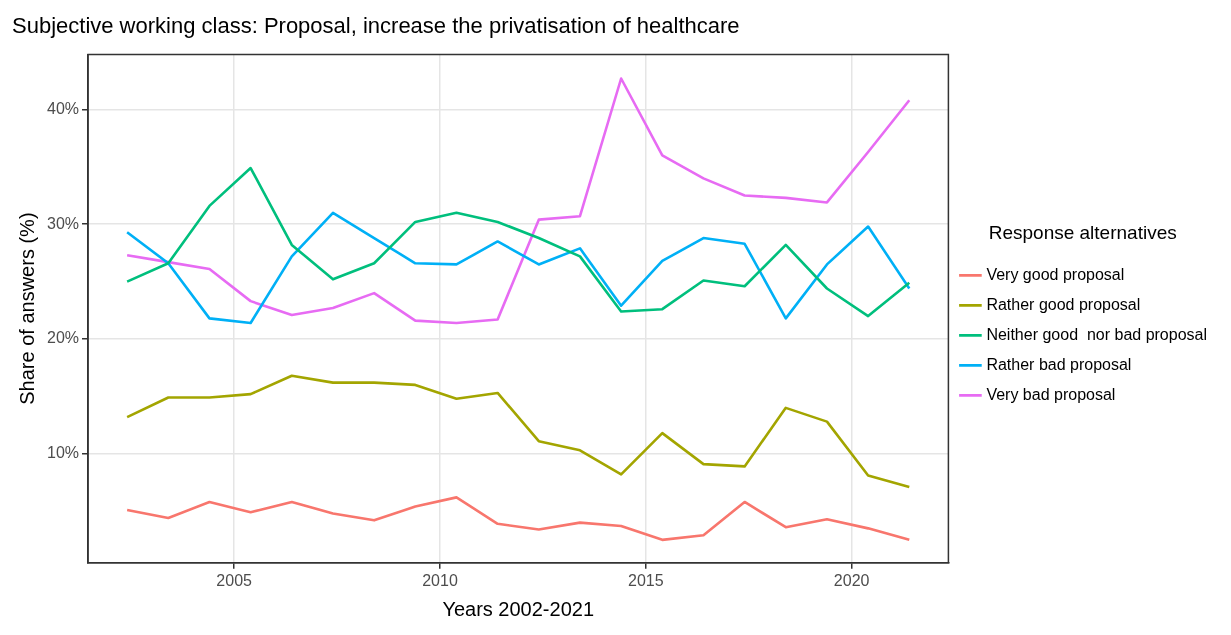  What do you see at coordinates (63, 223) in the screenshot?
I see `y-tick-label: 30%` at bounding box center [63, 223].